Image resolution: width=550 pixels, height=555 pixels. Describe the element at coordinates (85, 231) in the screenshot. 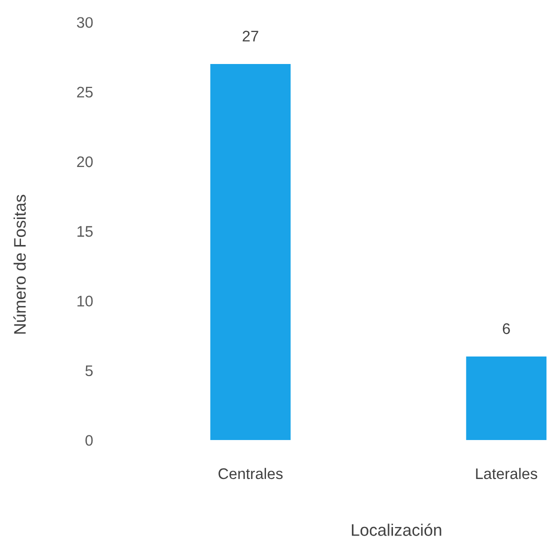

I see `y-tick-label: 15` at that location.